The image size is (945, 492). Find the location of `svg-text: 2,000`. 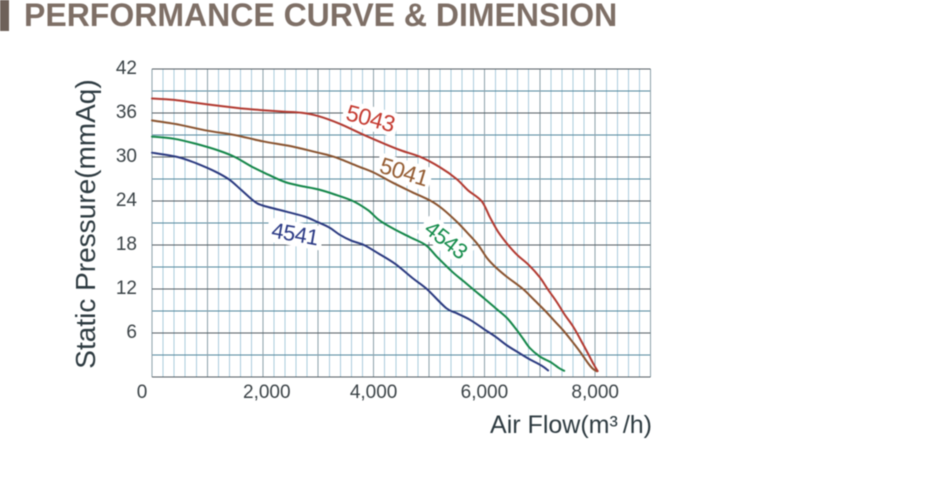

svg-text: 2,000 is located at coordinates (267, 392).